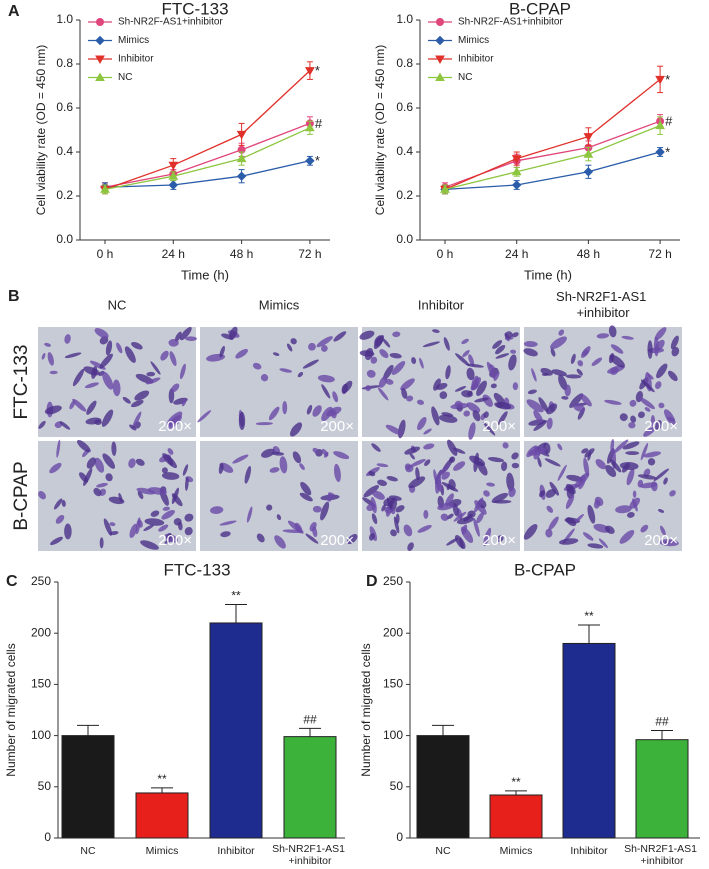 This screenshot has height=869, width=709. I want to click on x-tick-label: 48 h, so click(588, 254).